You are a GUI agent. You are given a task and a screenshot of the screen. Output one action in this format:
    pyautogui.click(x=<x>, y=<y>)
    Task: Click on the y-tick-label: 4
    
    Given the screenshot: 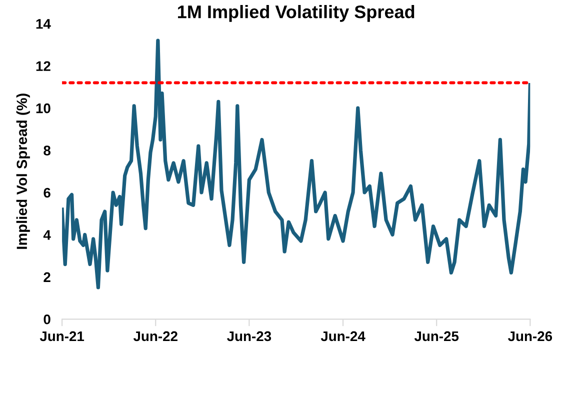 What is the action you would take?
    pyautogui.click(x=47, y=235)
    